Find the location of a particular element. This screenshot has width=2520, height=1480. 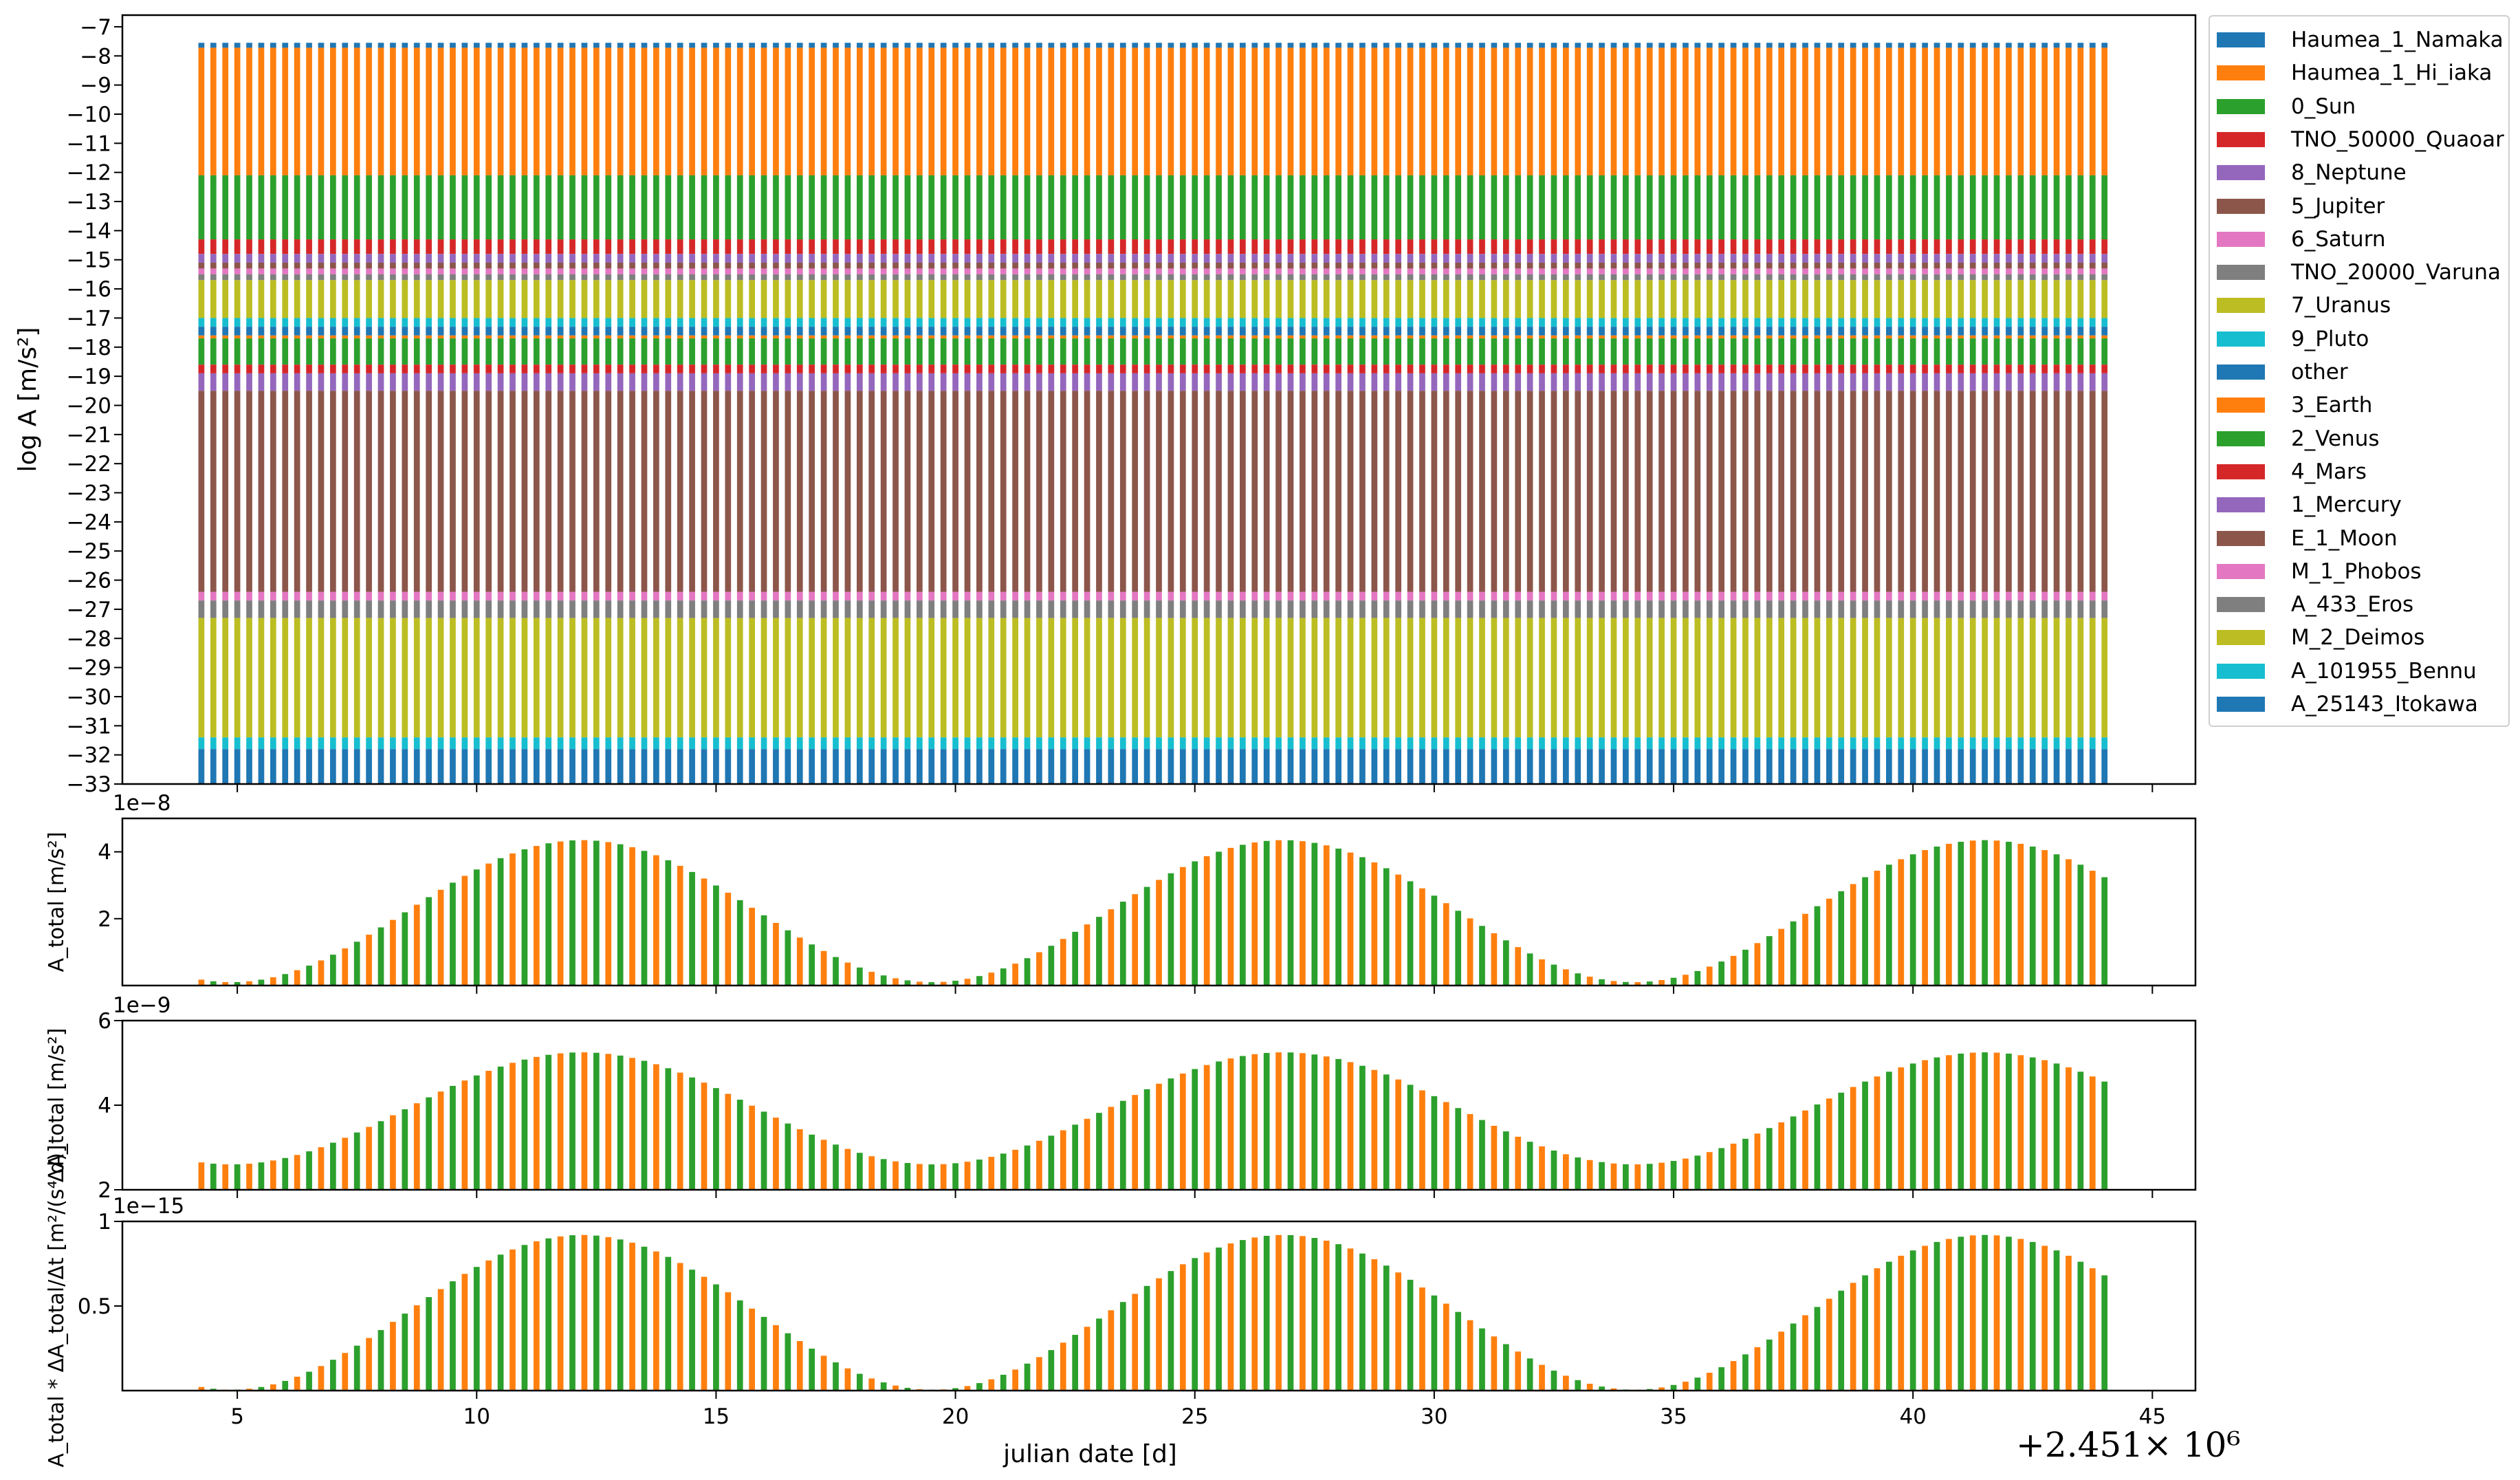

y-tick-label: −11 is located at coordinates (89, 143).